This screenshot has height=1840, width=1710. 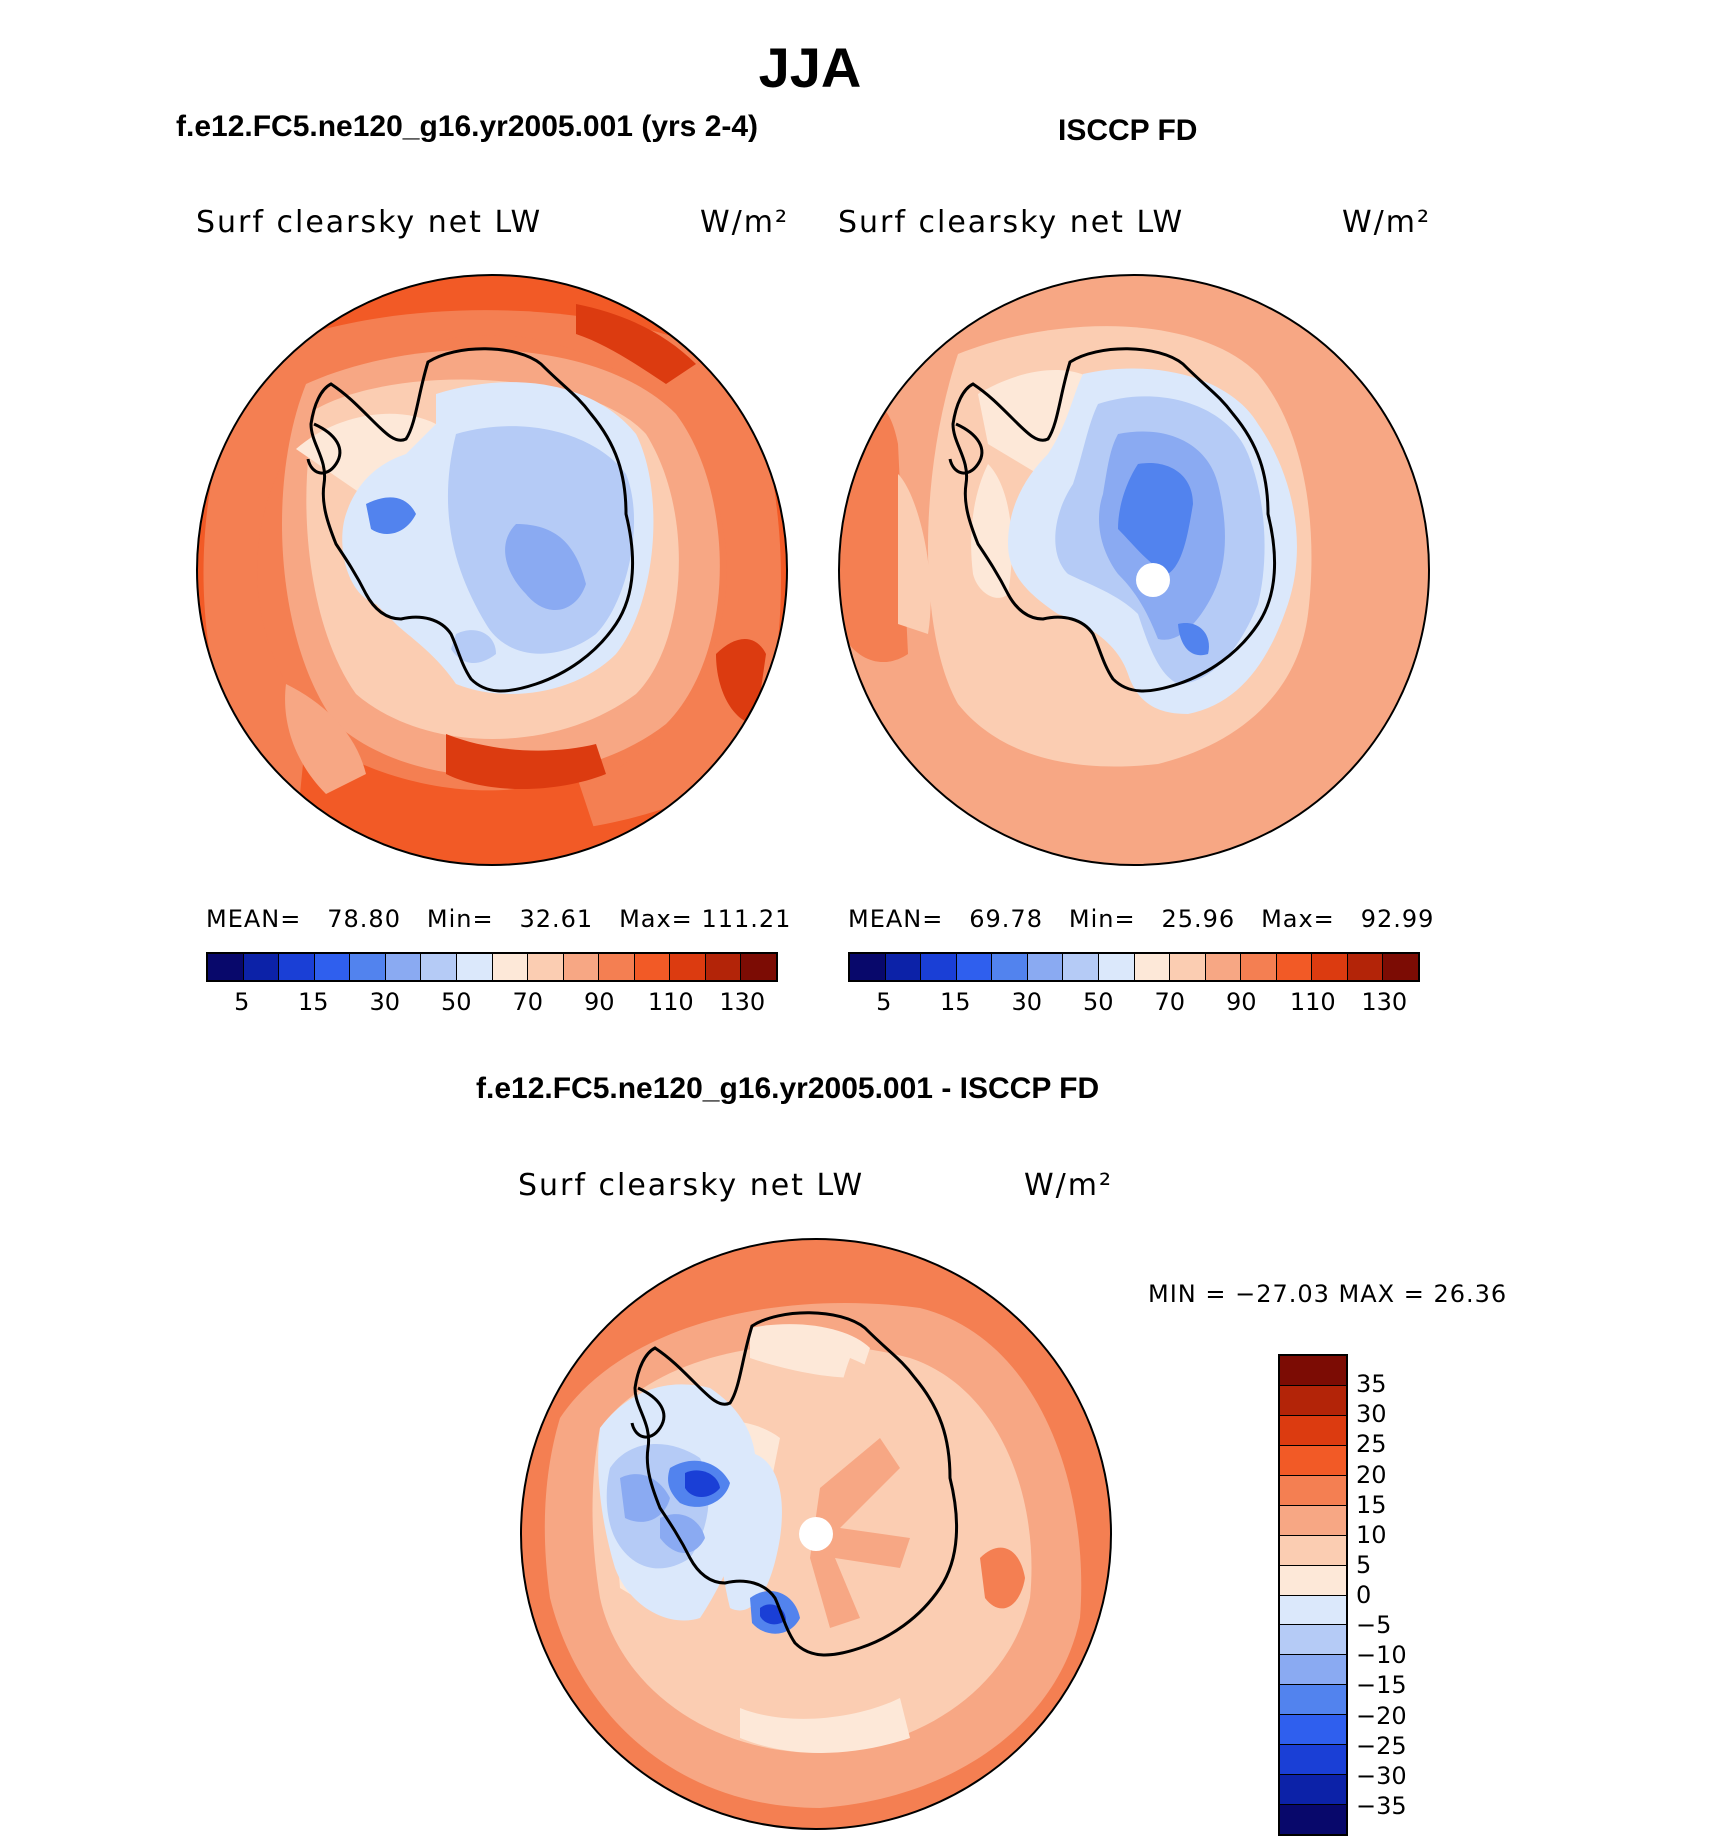 What do you see at coordinates (1198, 919) in the screenshot?
I see `panel-2-min-value: 25.96` at bounding box center [1198, 919].